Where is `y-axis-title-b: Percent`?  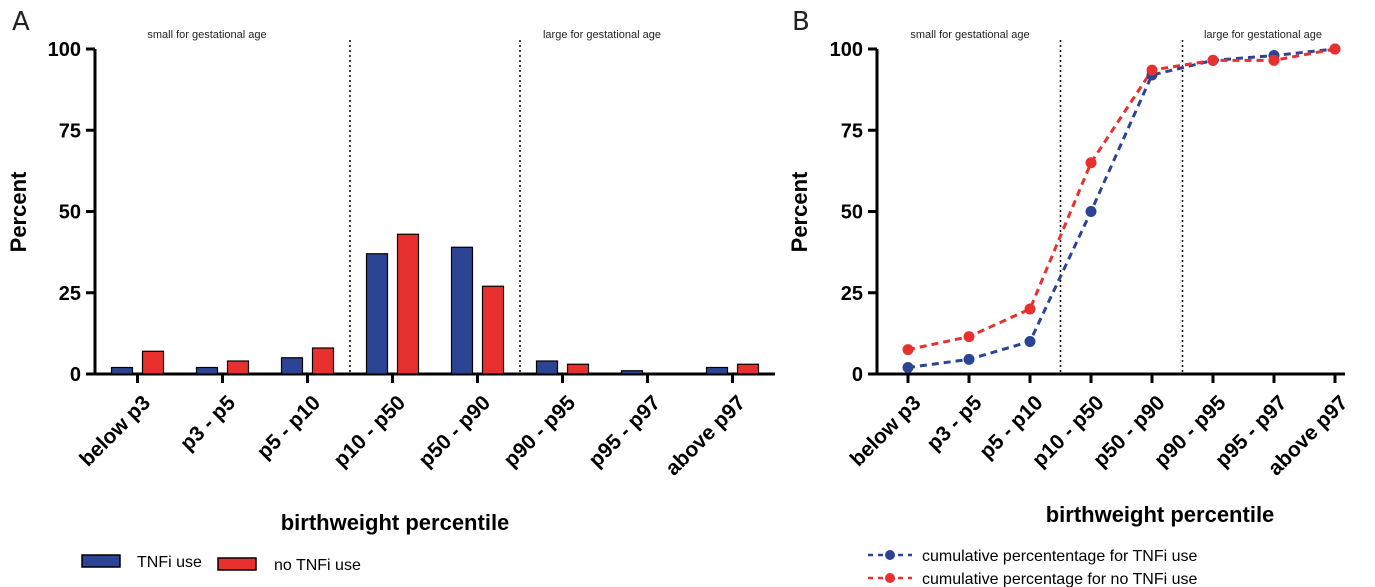 y-axis-title-b: Percent is located at coordinates (799, 211).